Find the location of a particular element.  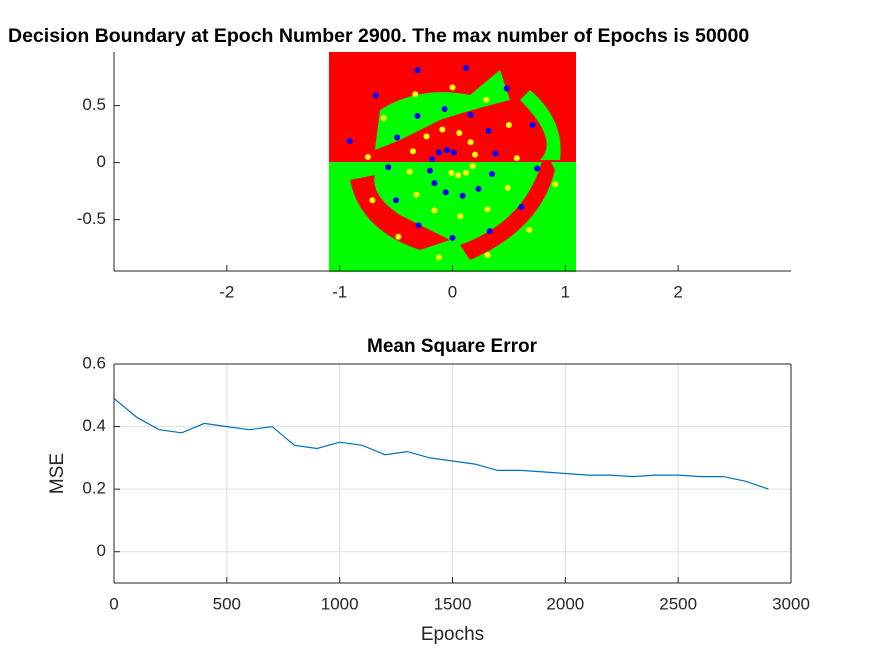

y-axis-label: MSE is located at coordinates (57, 473).